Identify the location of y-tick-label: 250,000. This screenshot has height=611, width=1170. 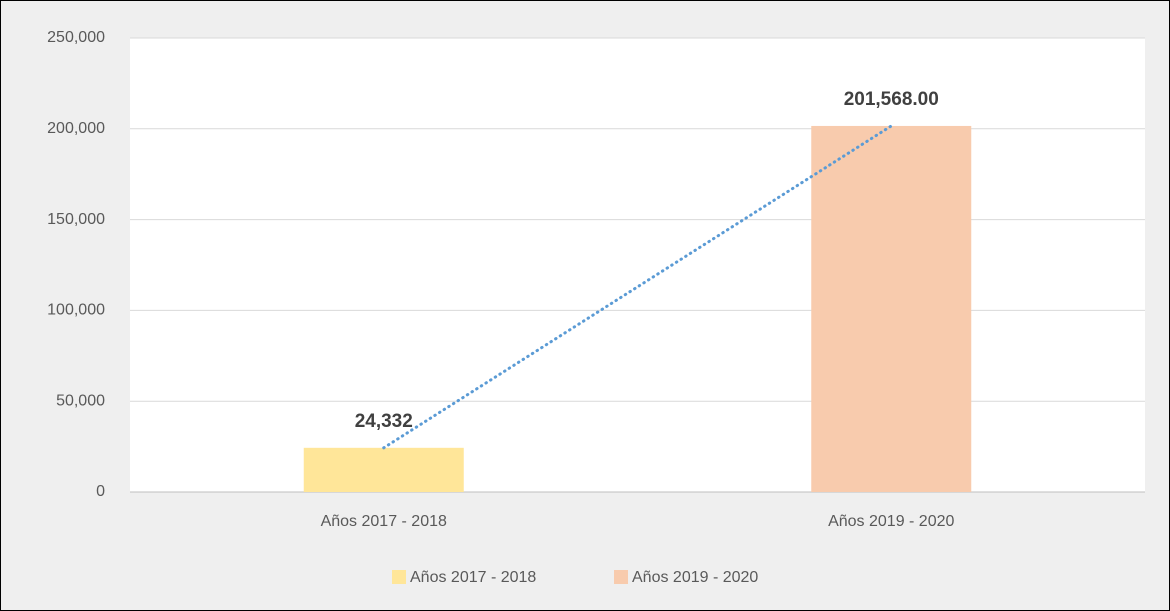
(76, 37).